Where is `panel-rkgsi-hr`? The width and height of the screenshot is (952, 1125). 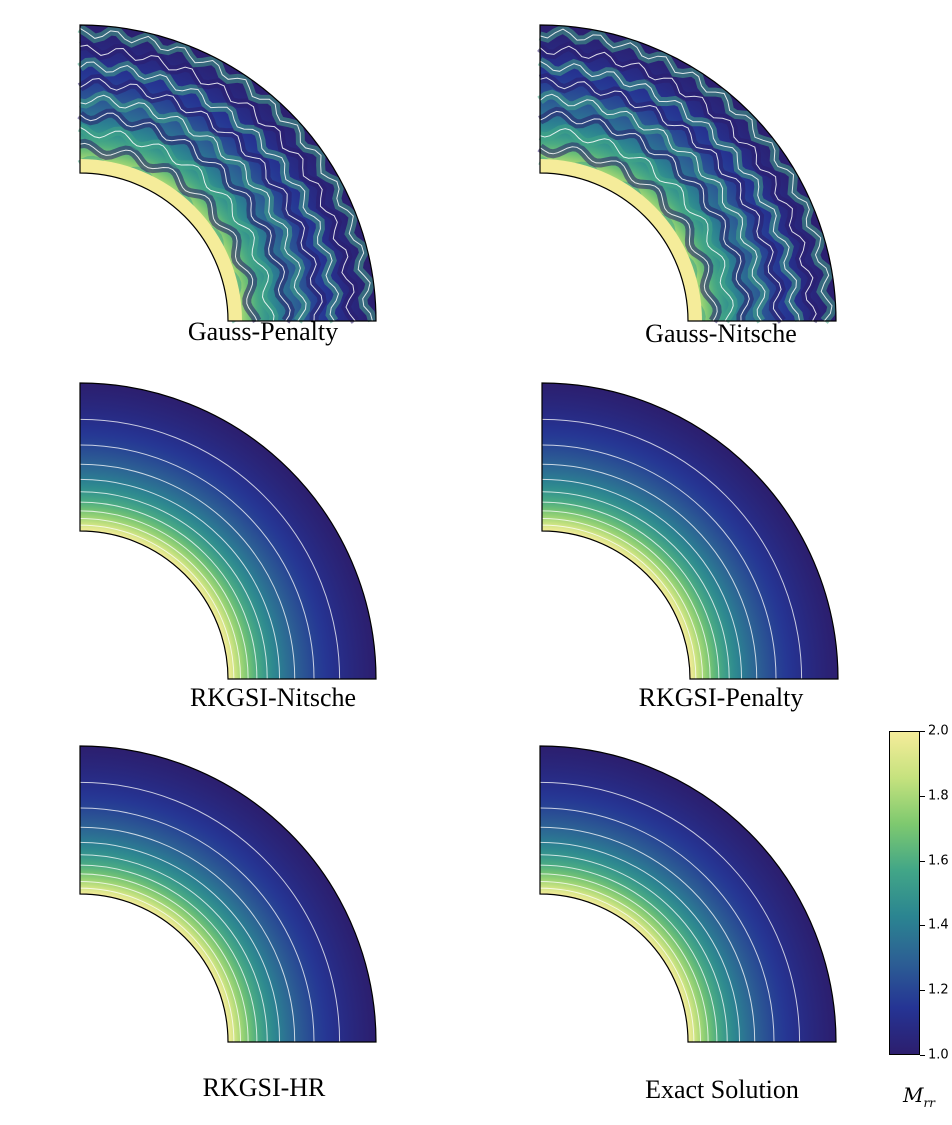
panel-rkgsi-hr is located at coordinates (229, 893).